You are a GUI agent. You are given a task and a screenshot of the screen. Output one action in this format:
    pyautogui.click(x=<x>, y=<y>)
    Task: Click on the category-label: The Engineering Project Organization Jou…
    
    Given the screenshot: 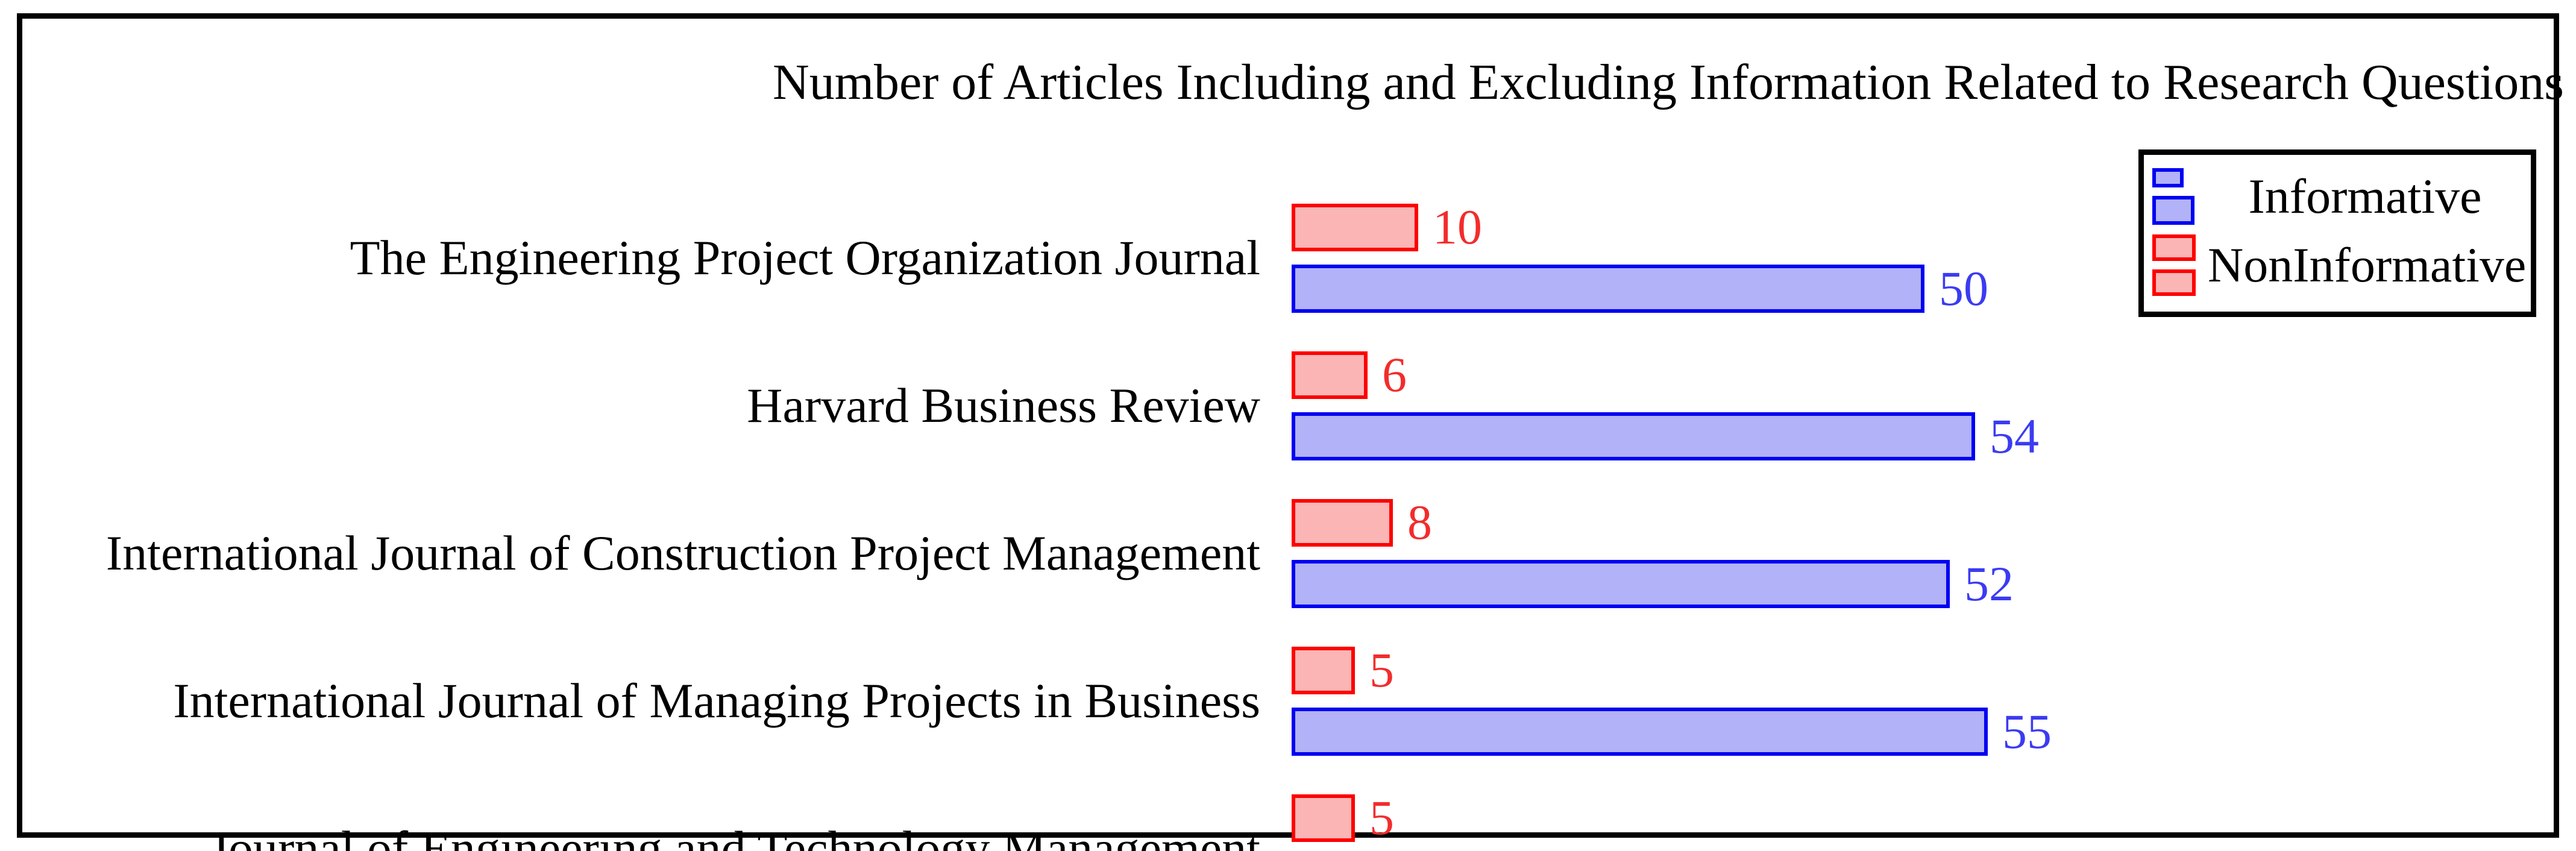 What is the action you would take?
    pyautogui.click(x=805, y=257)
    